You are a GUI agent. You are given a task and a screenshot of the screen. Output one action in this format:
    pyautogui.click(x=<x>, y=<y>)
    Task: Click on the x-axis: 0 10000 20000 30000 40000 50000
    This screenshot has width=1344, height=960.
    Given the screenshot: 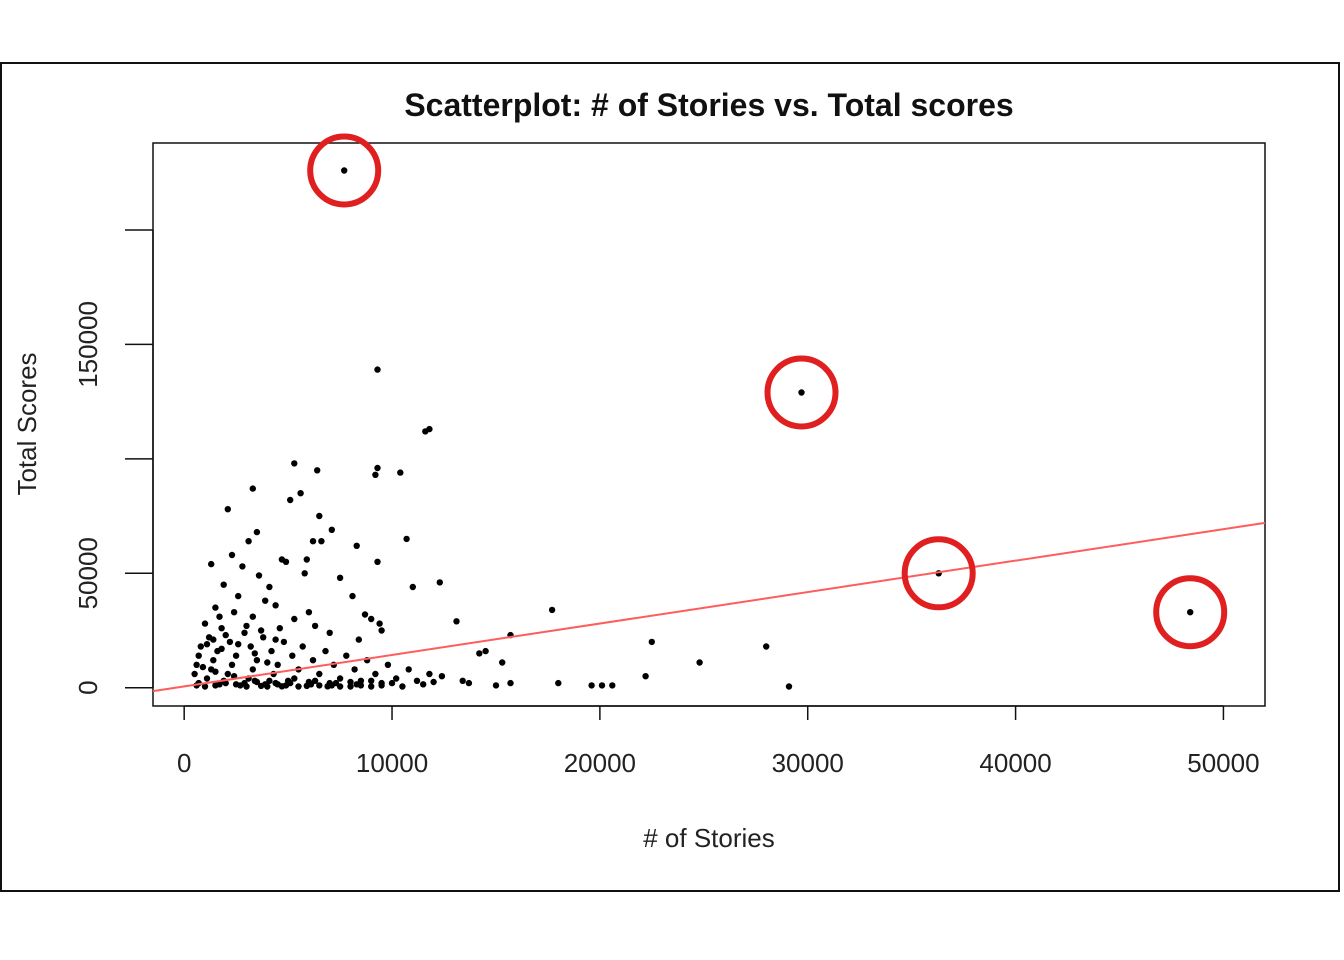 What is the action you would take?
    pyautogui.click(x=718, y=741)
    